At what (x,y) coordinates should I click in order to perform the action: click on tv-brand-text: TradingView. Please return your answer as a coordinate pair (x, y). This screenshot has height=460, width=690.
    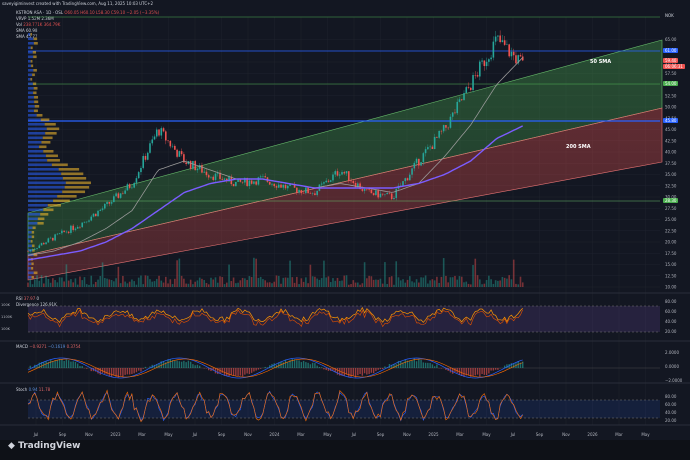
    Looking at the image, I should click on (49, 446).